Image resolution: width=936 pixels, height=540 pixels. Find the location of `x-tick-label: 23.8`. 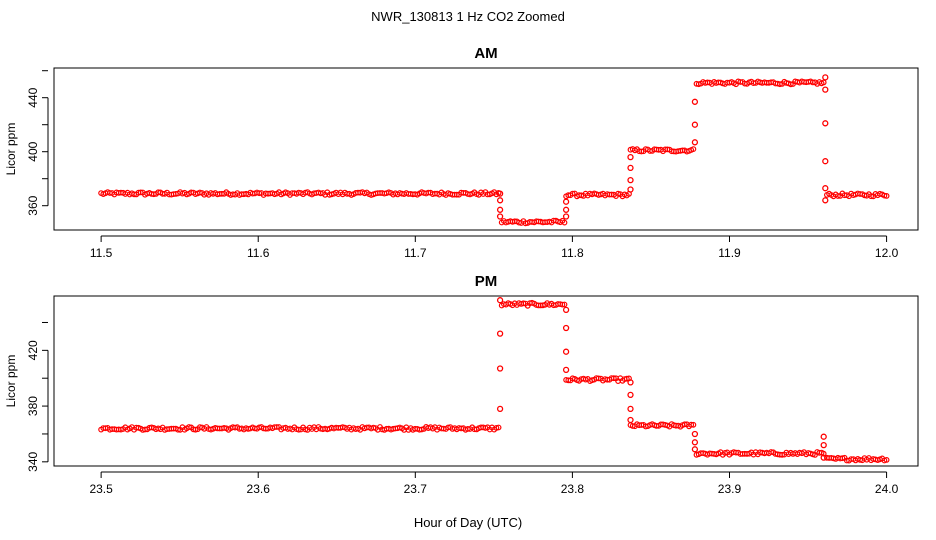

x-tick-label: 23.8 is located at coordinates (573, 489).